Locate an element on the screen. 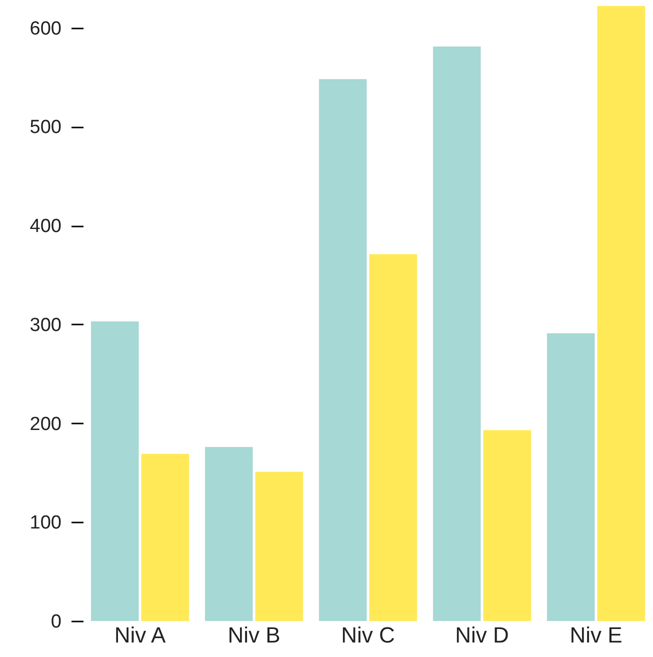  x-tick-label: Niv D is located at coordinates (482, 635).